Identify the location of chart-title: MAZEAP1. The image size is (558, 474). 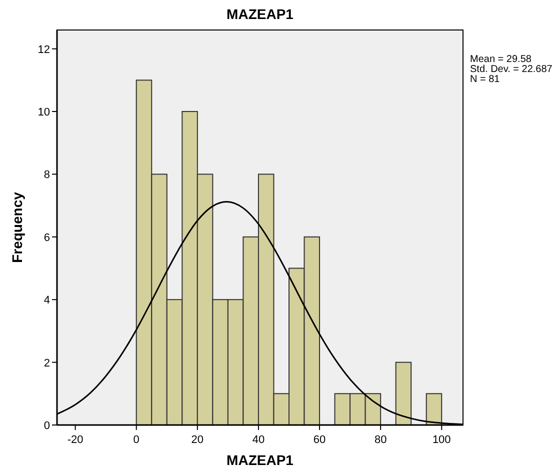
(260, 14).